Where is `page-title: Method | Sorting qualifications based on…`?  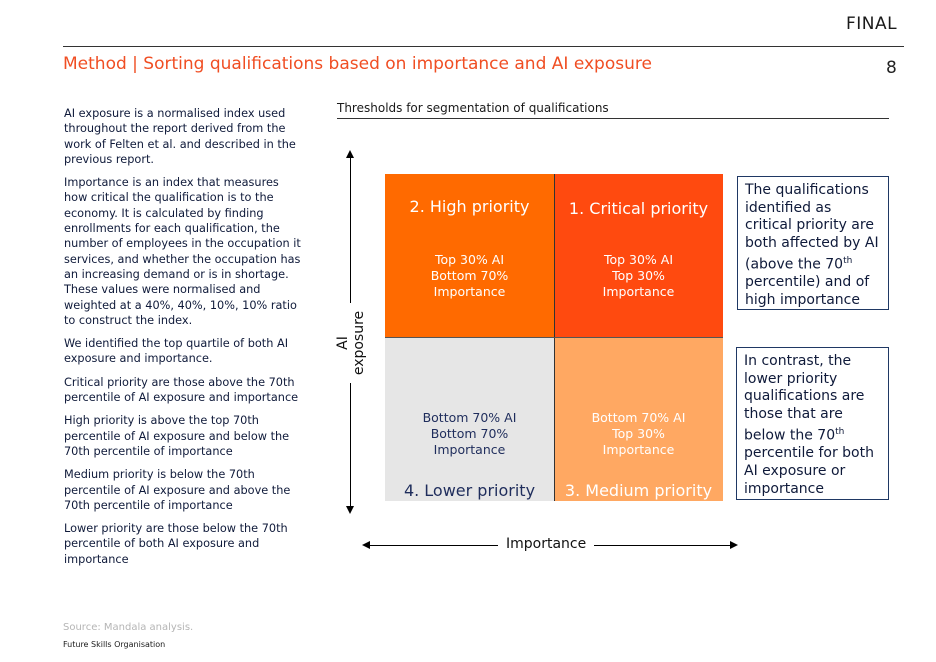
page-title: Method | Sorting qualifications based on… is located at coordinates (357, 64).